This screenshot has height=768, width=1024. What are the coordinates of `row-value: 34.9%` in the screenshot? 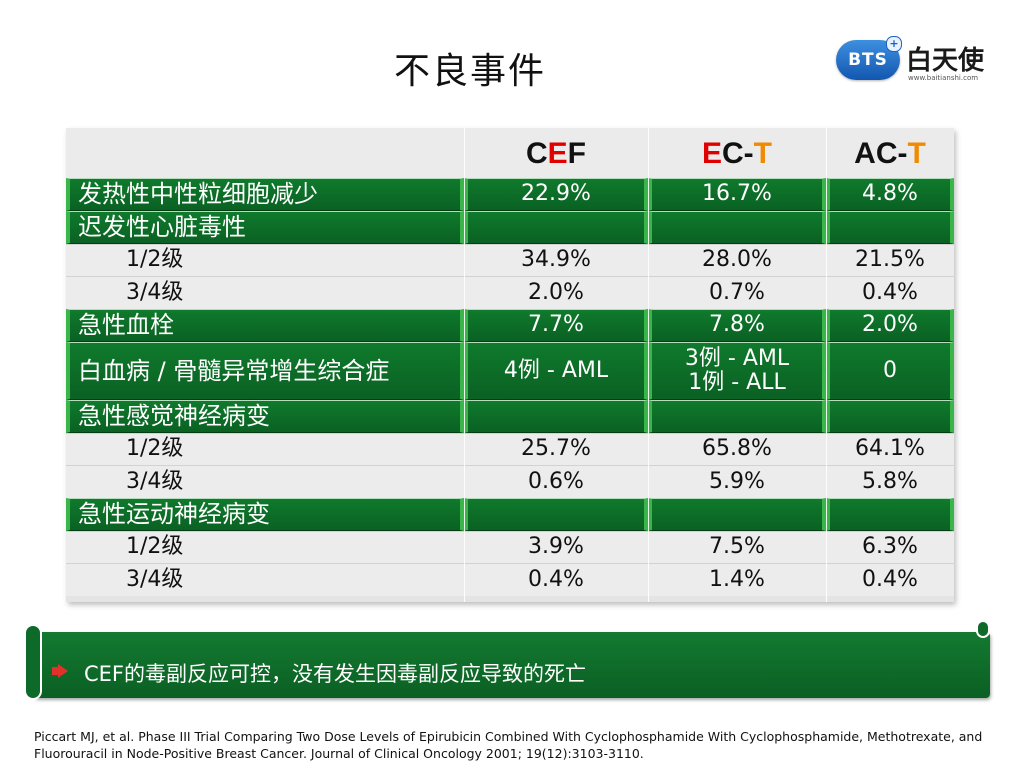 It's located at (556, 260).